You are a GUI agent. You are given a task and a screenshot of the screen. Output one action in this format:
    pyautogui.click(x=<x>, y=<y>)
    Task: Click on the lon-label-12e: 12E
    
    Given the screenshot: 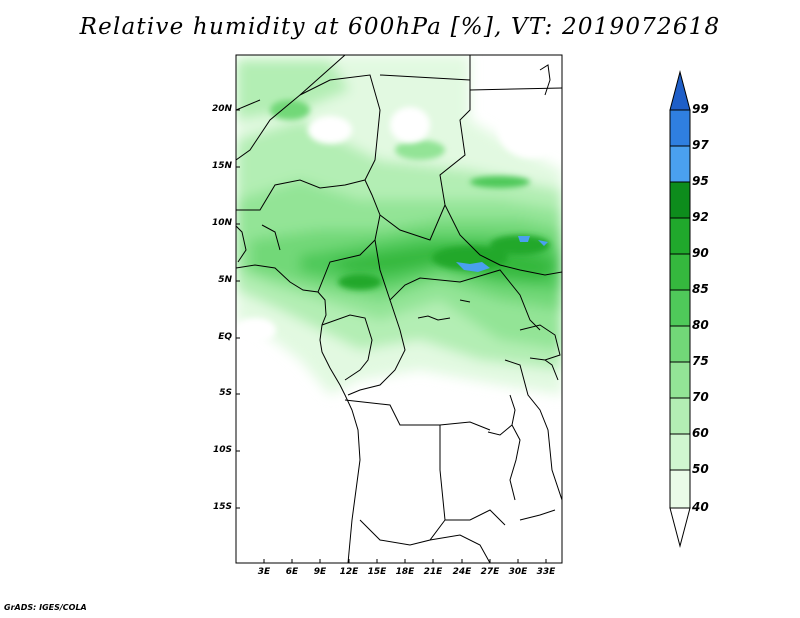 What is the action you would take?
    pyautogui.click(x=349, y=572)
    